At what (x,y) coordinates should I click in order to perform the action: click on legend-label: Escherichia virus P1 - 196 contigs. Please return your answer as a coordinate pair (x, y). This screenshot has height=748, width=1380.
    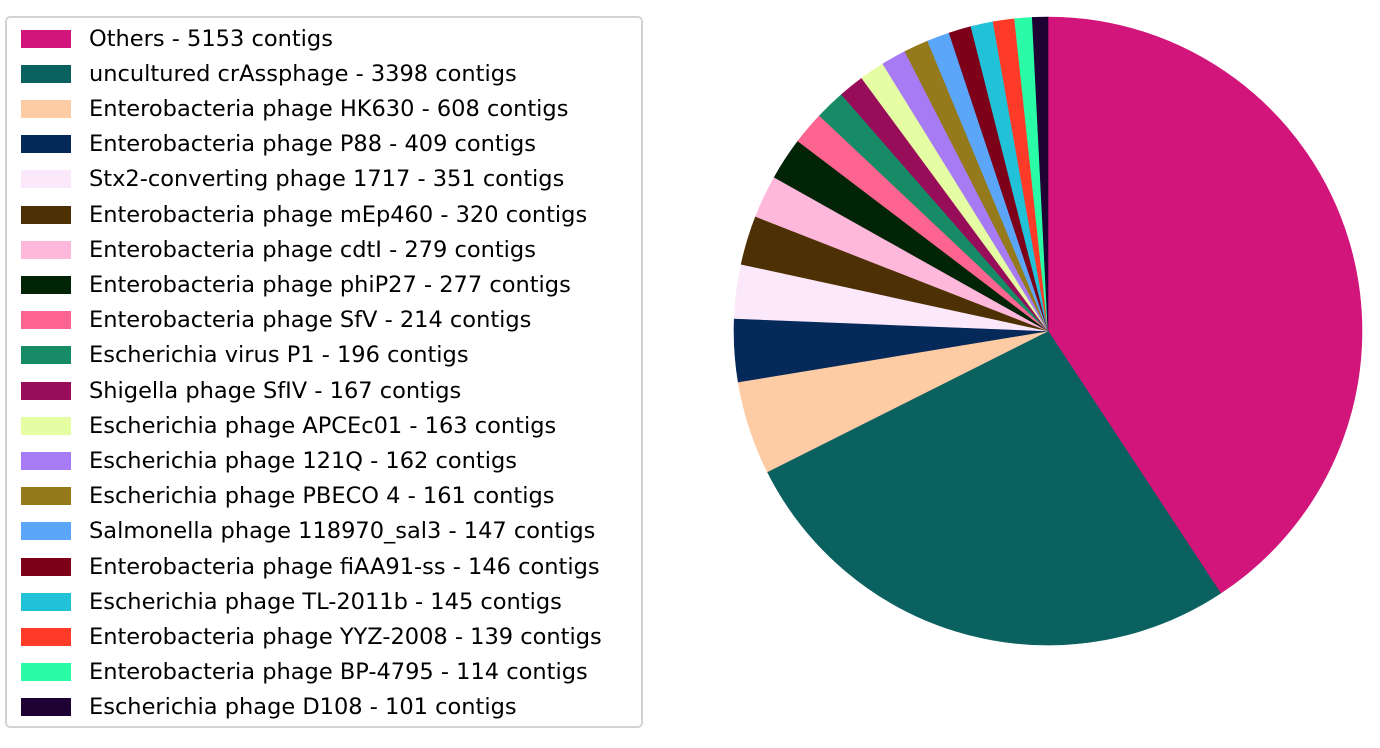
    Looking at the image, I should click on (279, 355).